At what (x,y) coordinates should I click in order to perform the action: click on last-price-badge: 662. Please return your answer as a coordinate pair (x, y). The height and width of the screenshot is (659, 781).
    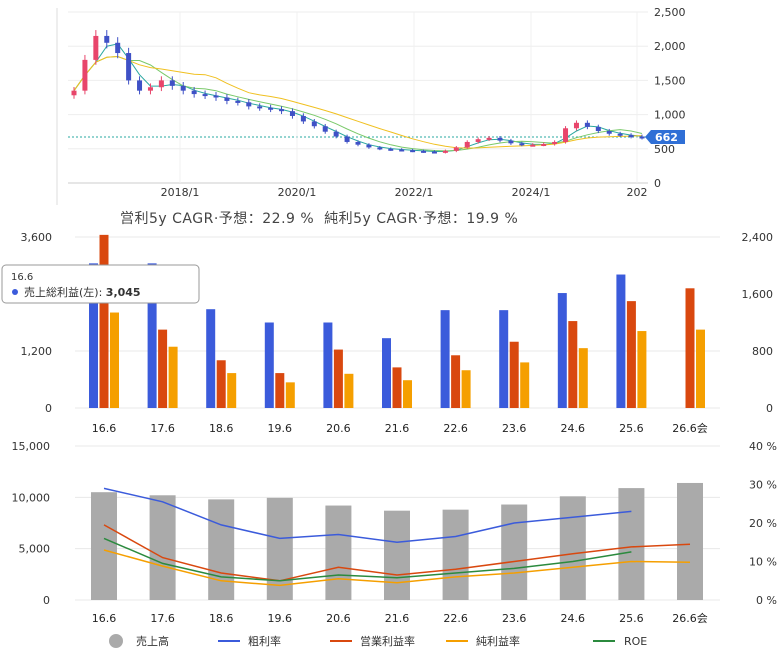
    Looking at the image, I should click on (665, 137).